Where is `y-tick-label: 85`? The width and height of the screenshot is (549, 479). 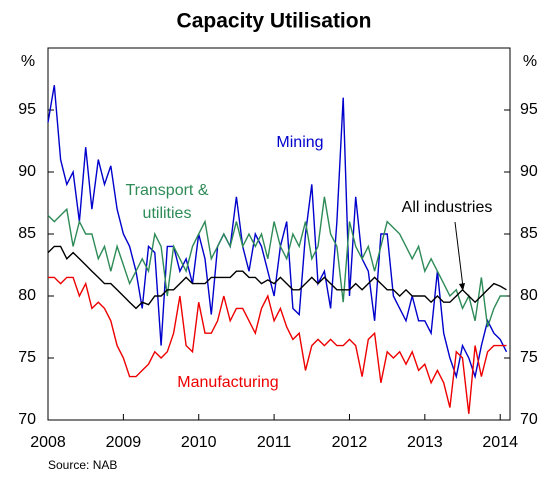 y-tick-label: 85 is located at coordinates (27, 233).